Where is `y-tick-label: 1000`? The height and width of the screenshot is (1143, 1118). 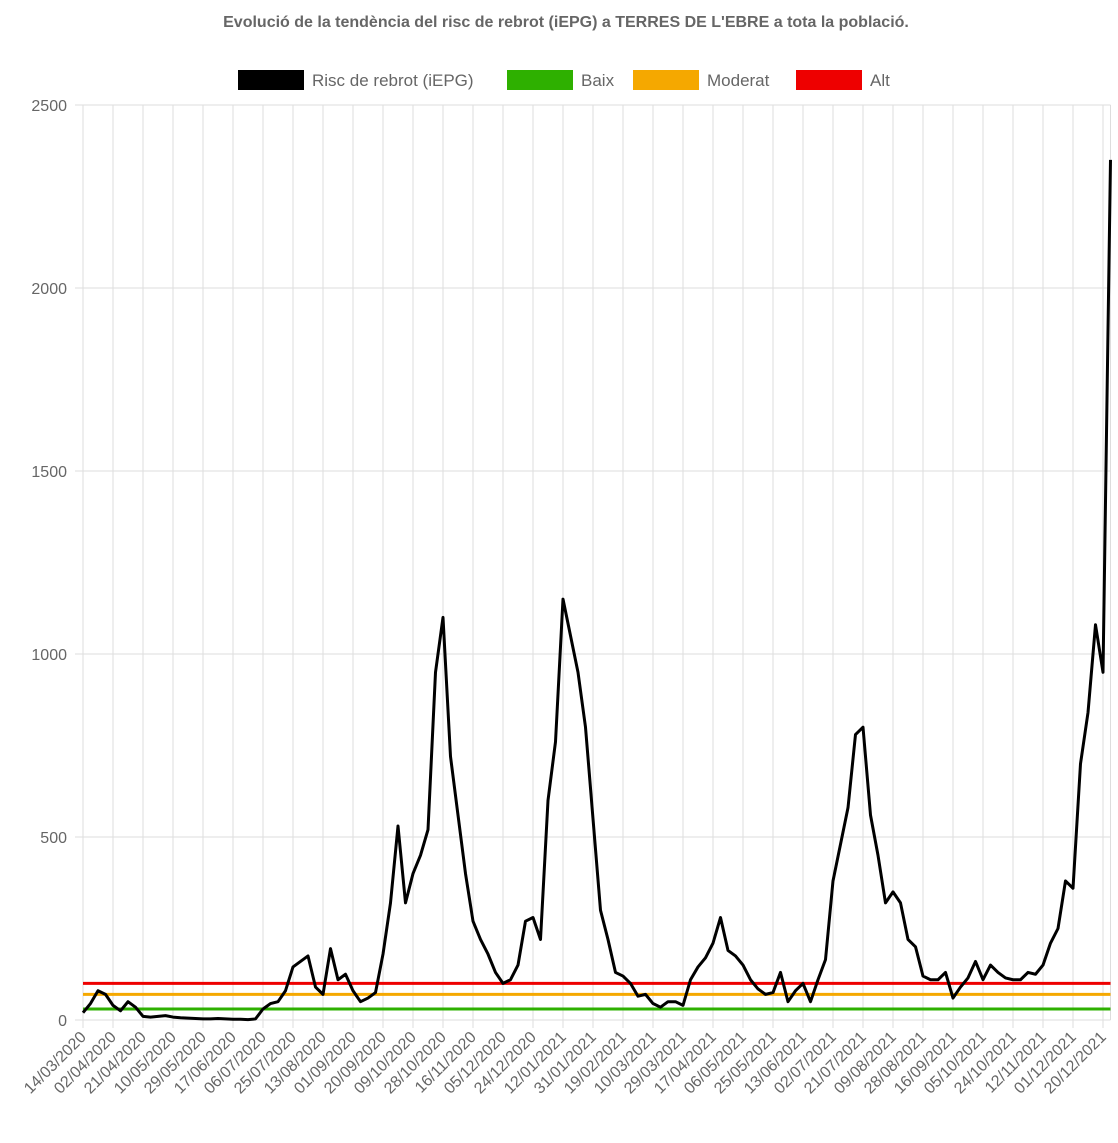
y-tick-label: 1000 is located at coordinates (49, 655).